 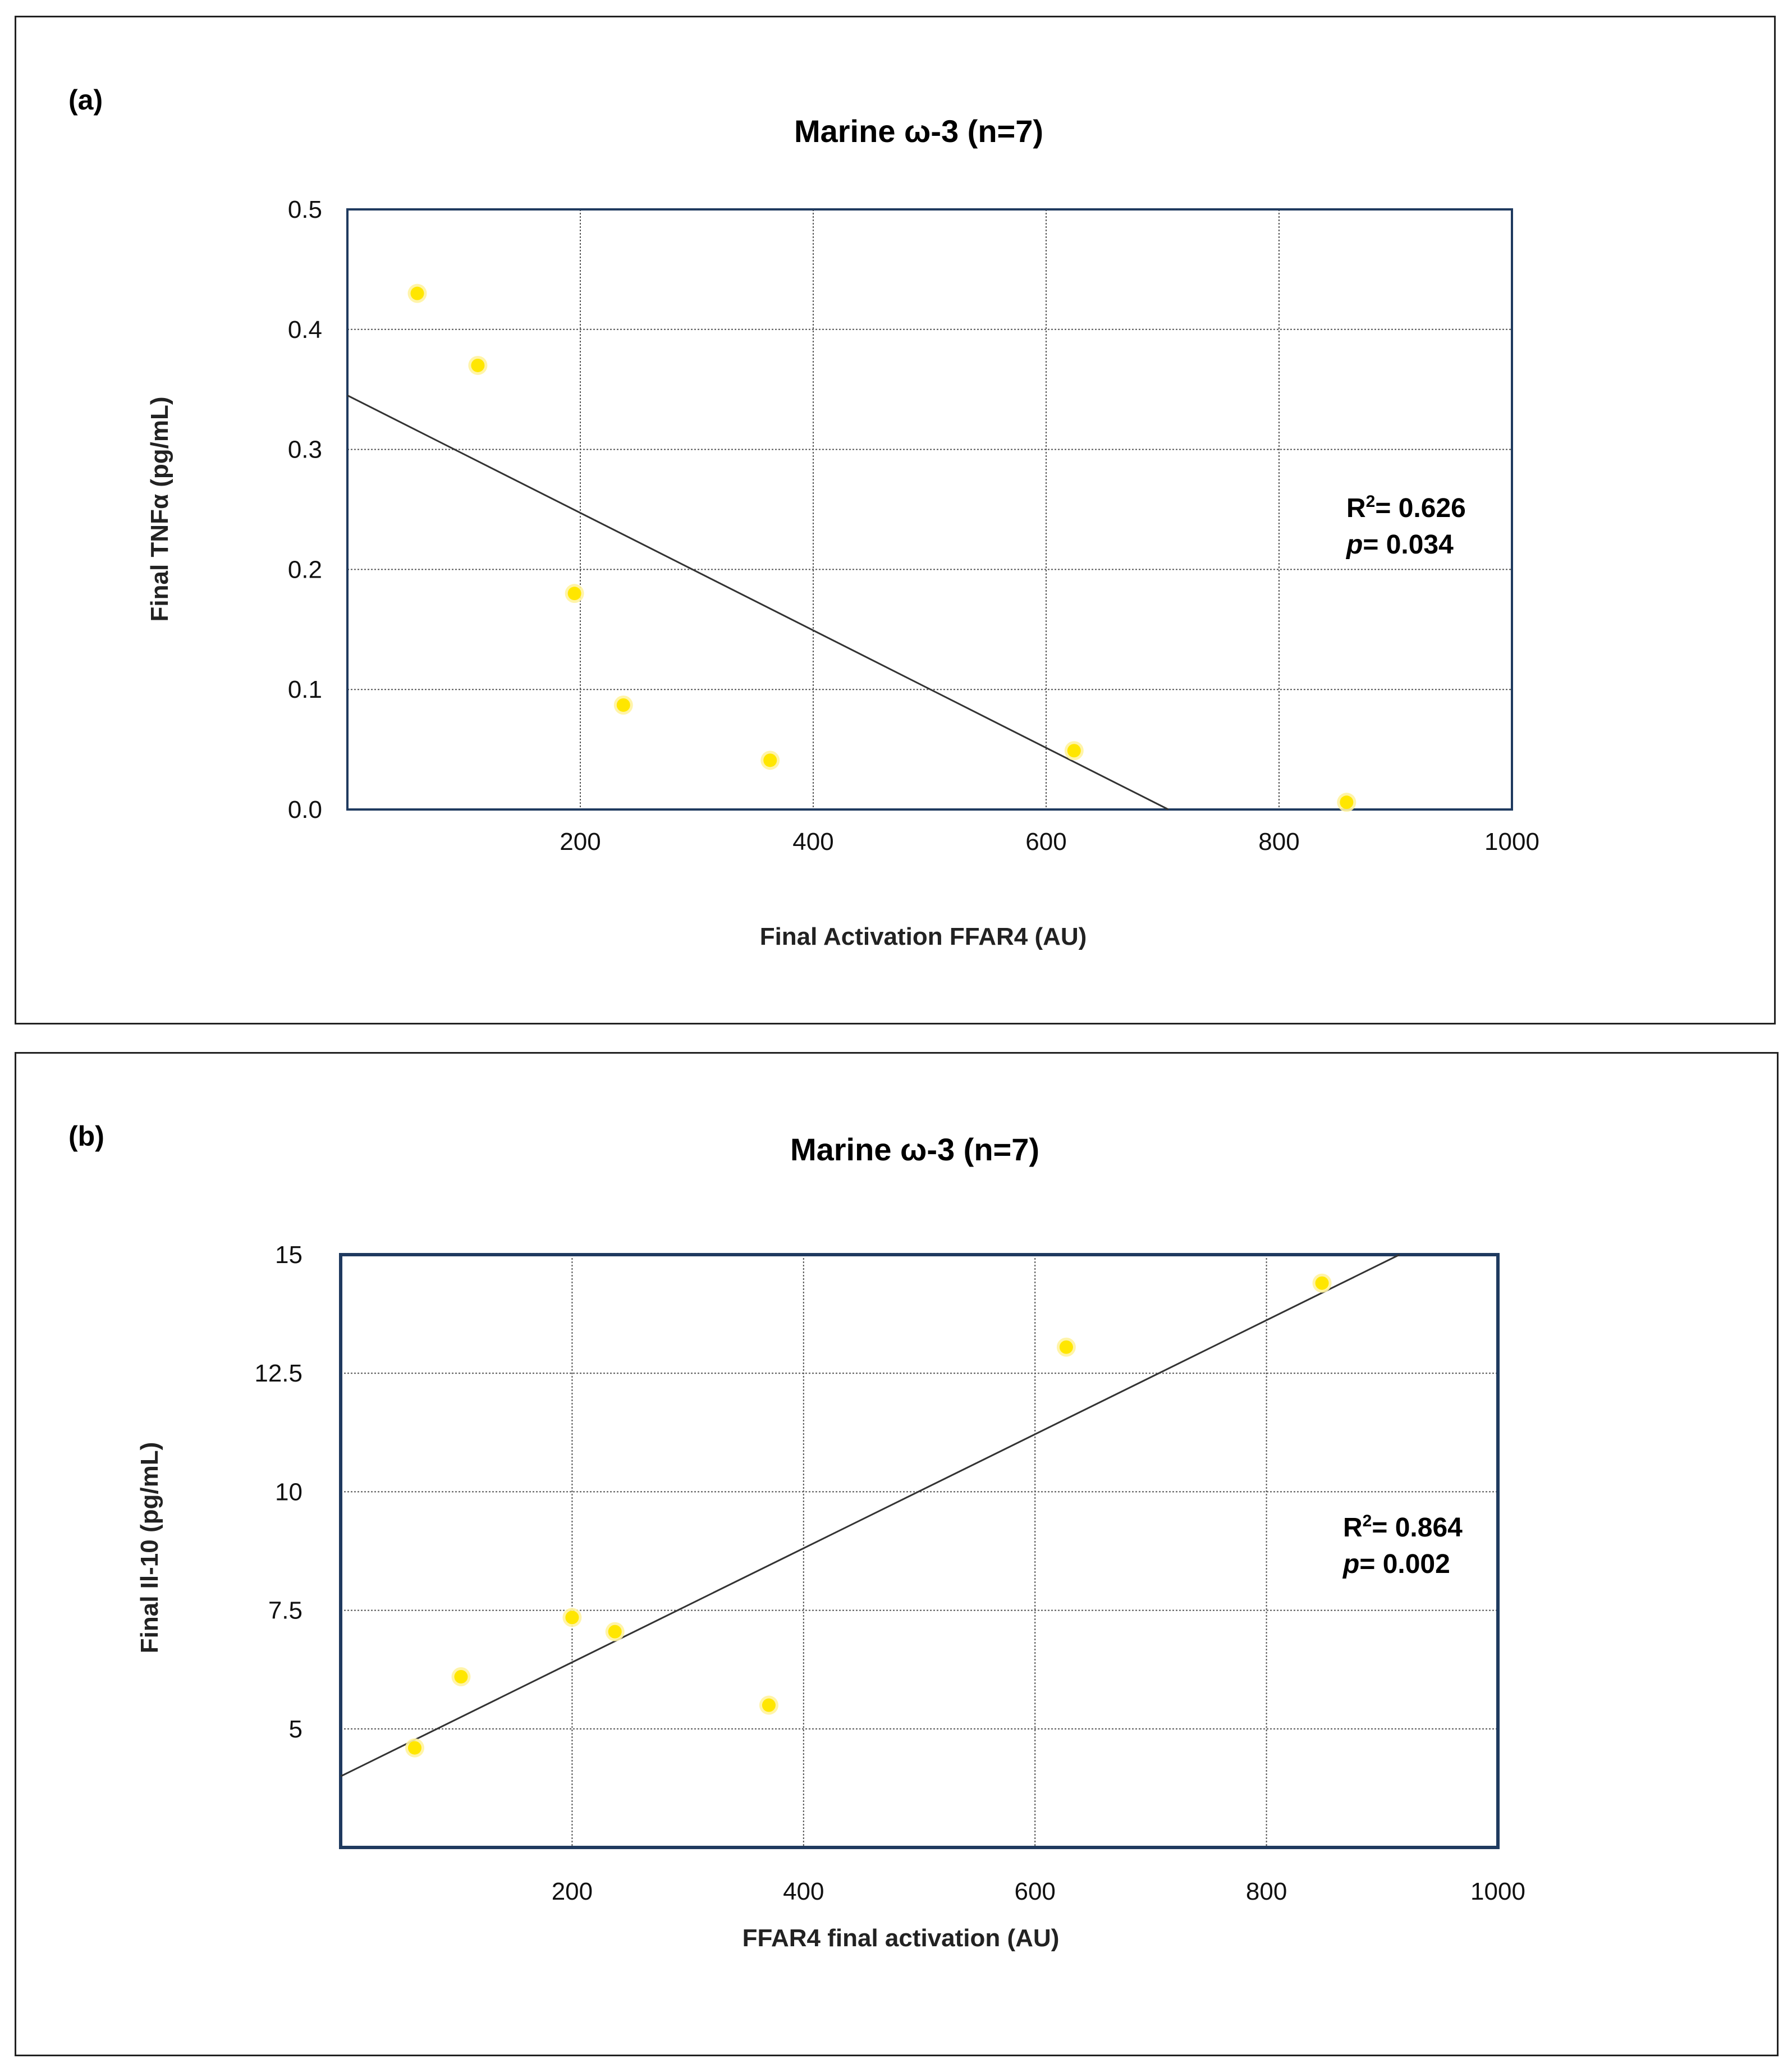 What do you see at coordinates (758, 603) in the screenshot?
I see `trendline-a` at bounding box center [758, 603].